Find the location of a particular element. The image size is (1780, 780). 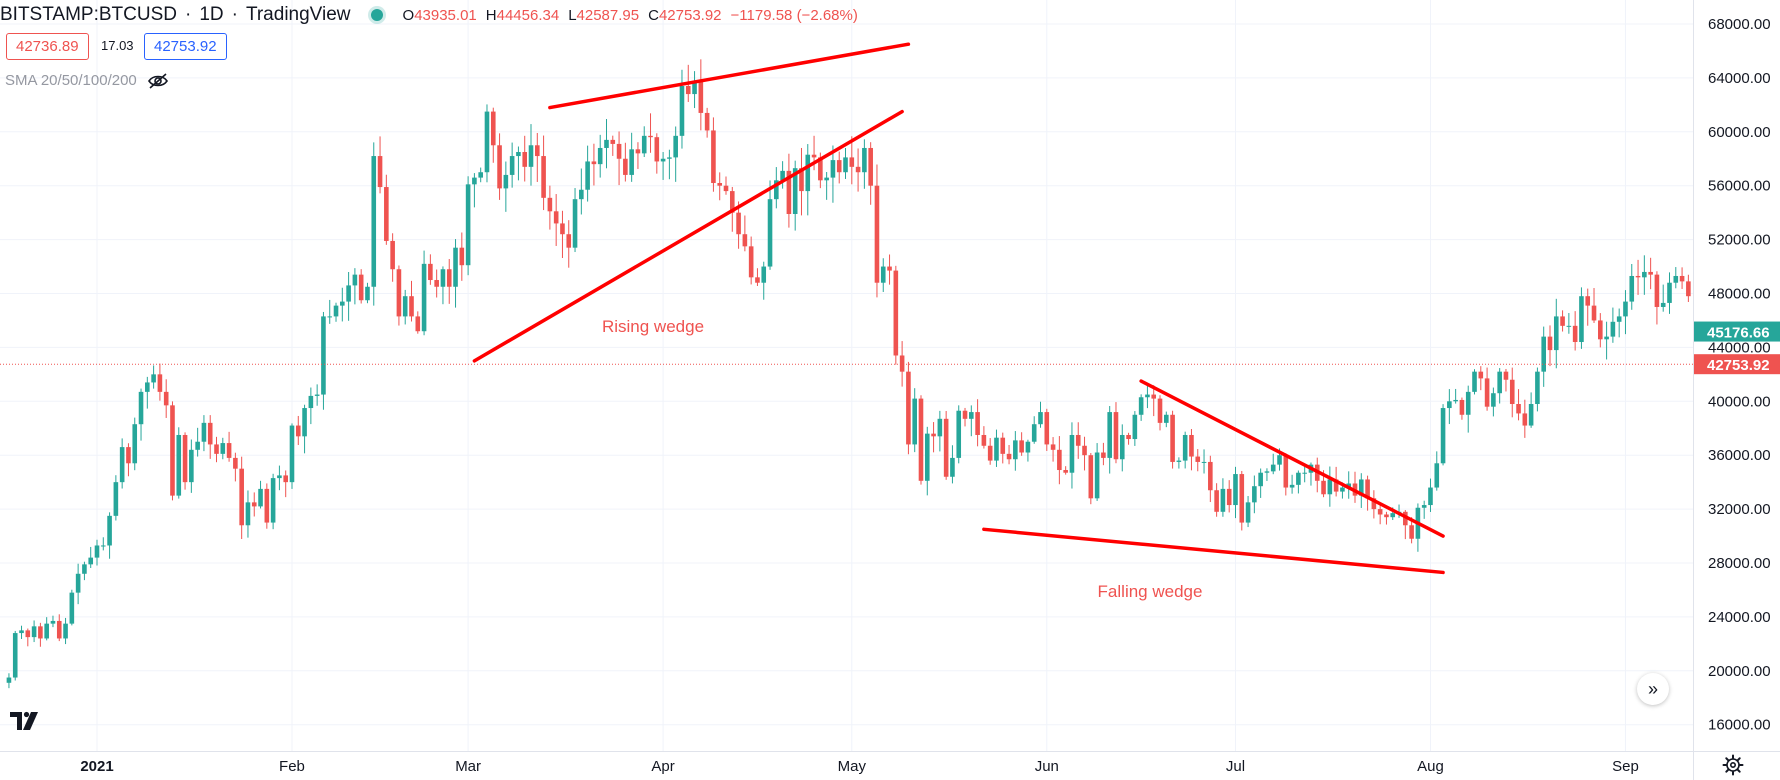

rising-wedge-upper-line is located at coordinates (729, 76).